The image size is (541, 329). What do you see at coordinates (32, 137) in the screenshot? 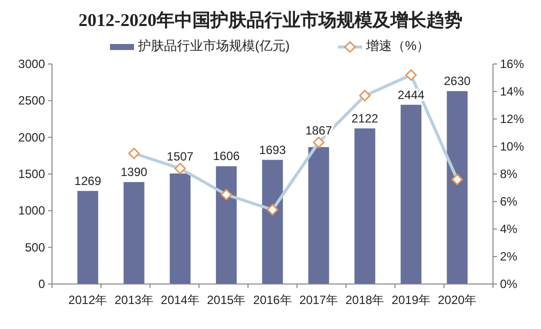
I see `y-tick-label: 2000` at bounding box center [32, 137].